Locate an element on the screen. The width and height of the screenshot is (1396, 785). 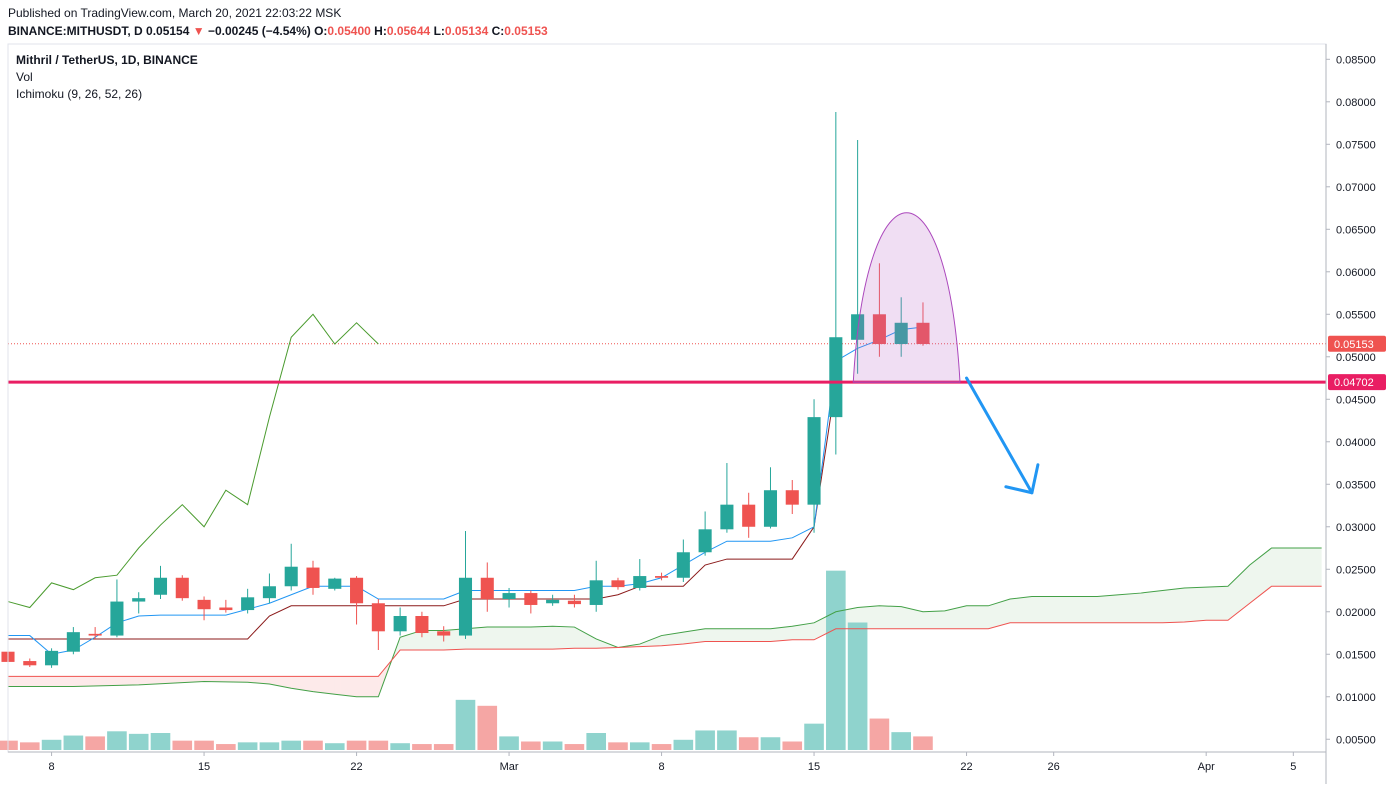
legend-series-title: Mithril / TetherUS, 1D, BINANCE is located at coordinates (107, 60).